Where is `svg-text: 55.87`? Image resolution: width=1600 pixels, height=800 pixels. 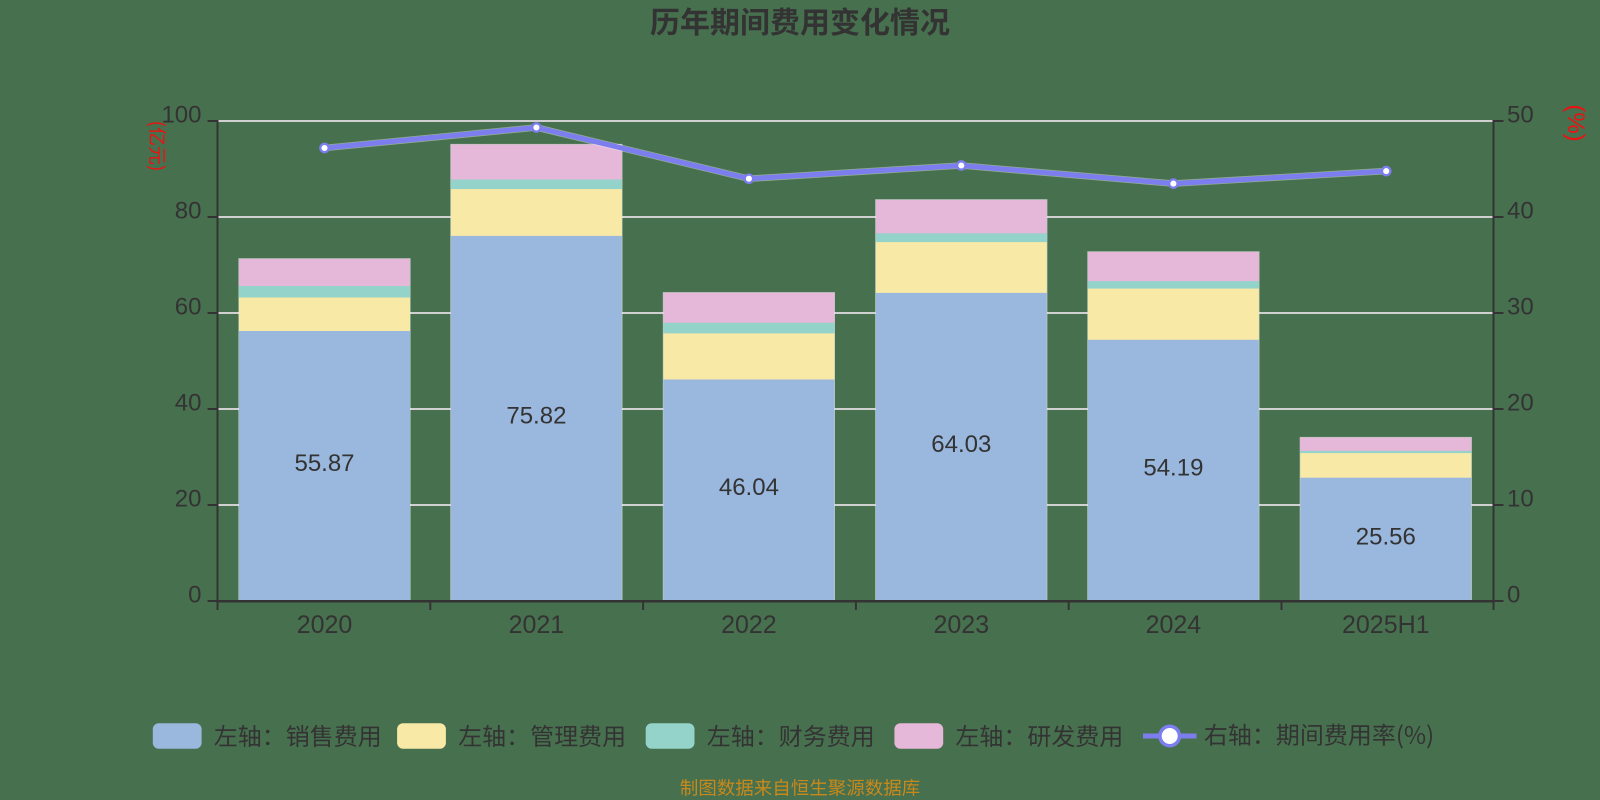
svg-text: 55.87 is located at coordinates (324, 463).